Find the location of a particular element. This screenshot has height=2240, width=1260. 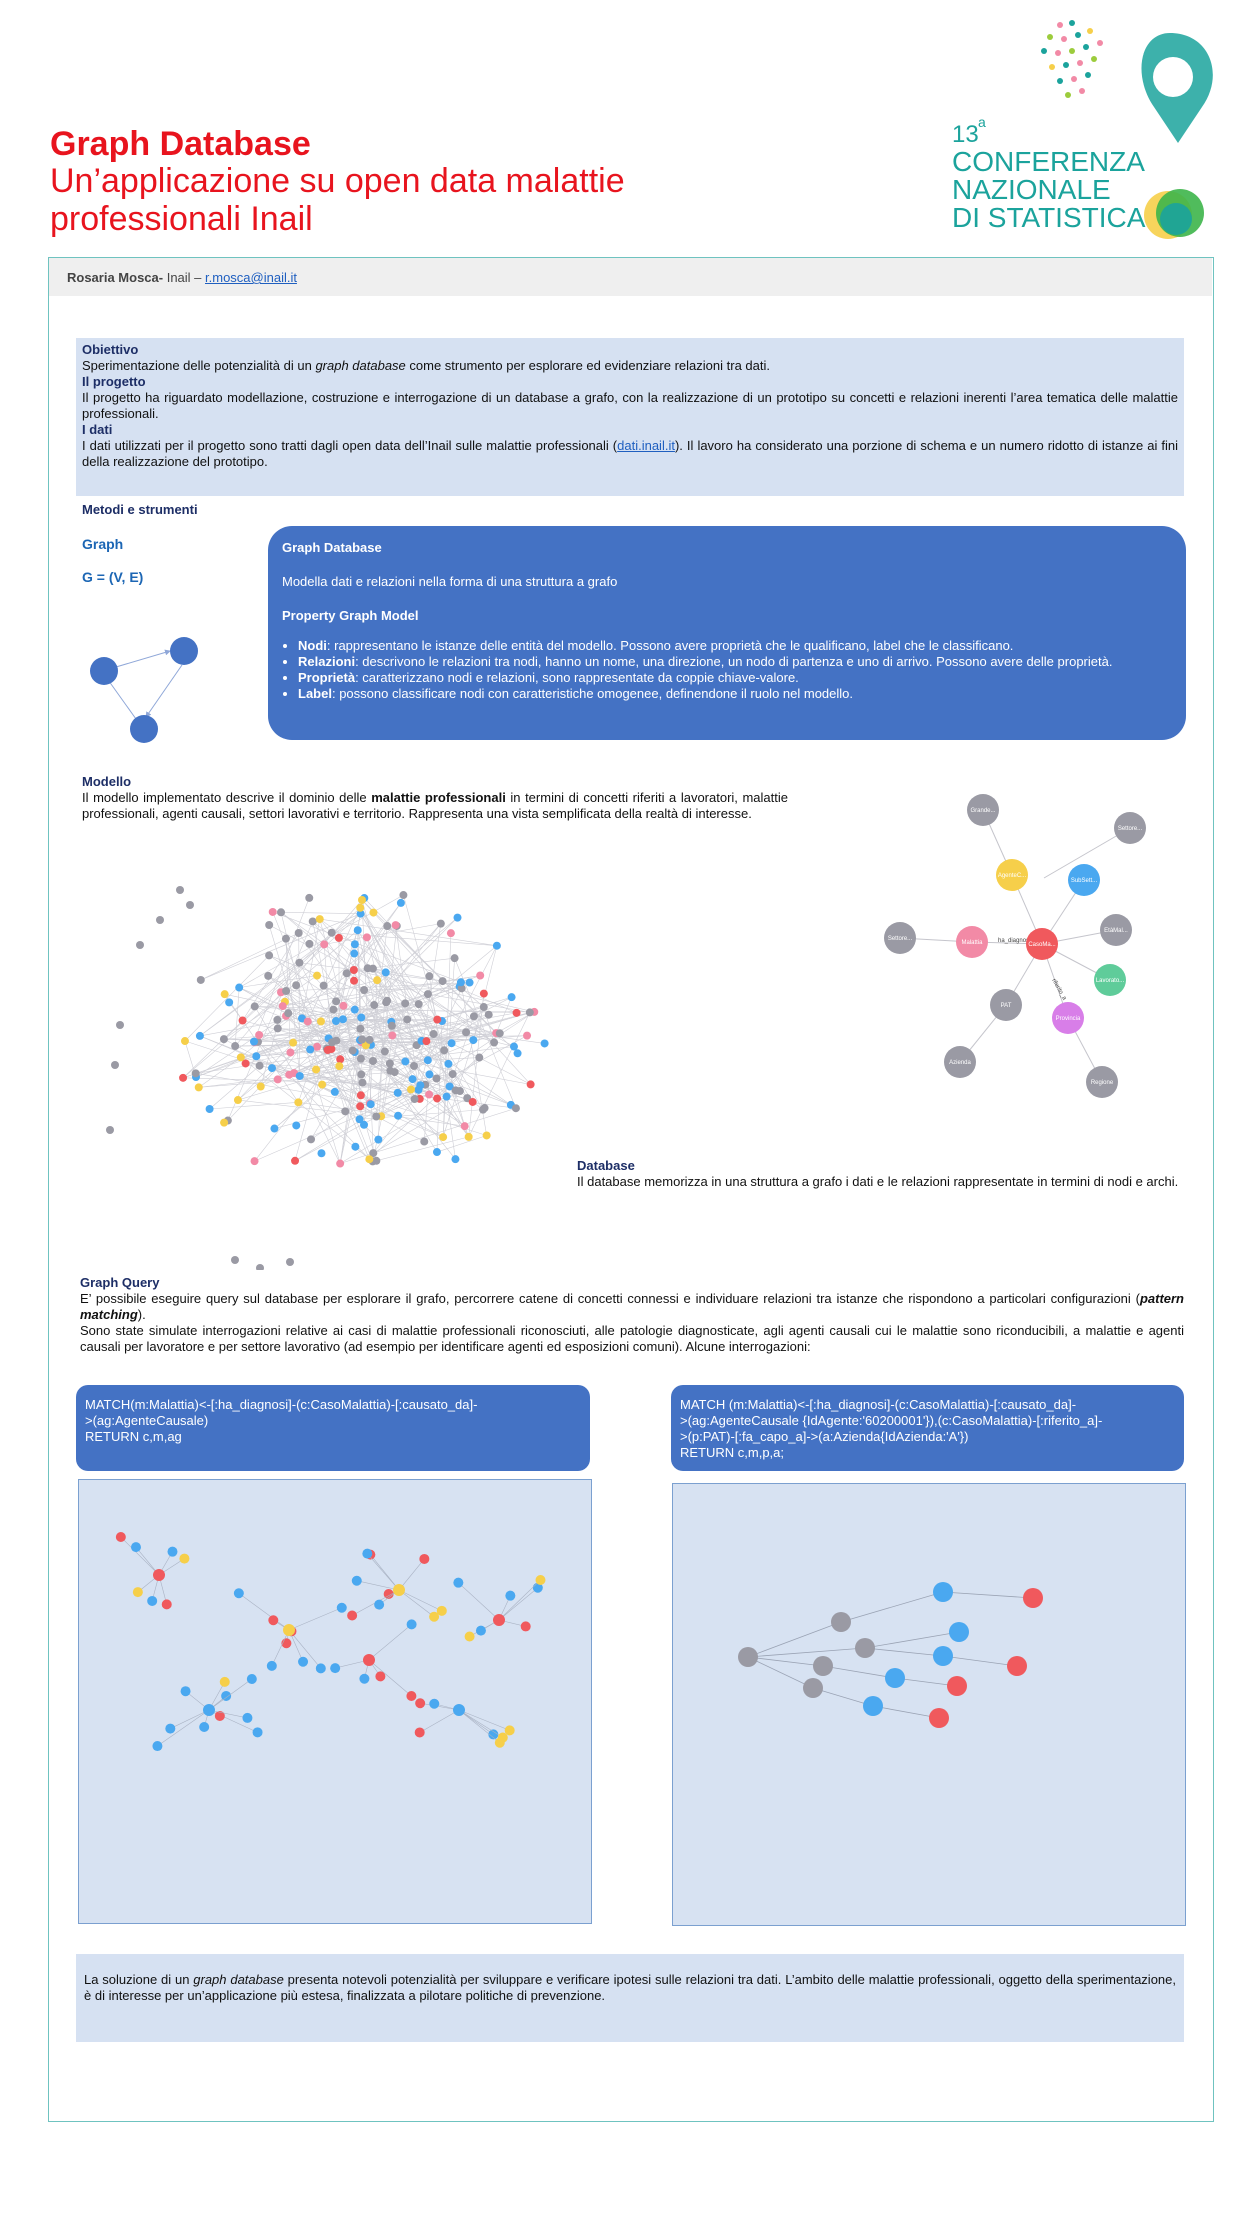

author-email-link: r.mosca@inail.it is located at coordinates (251, 277).